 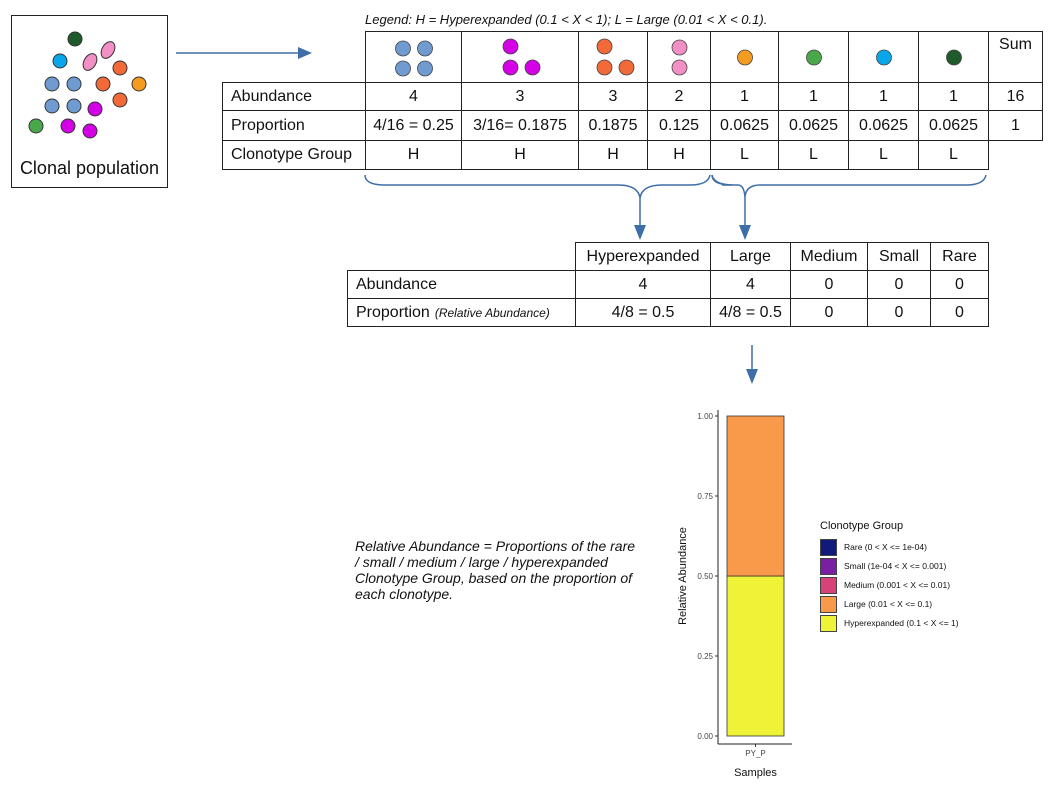 What do you see at coordinates (752, 364) in the screenshot?
I see `arrow-to-chart` at bounding box center [752, 364].